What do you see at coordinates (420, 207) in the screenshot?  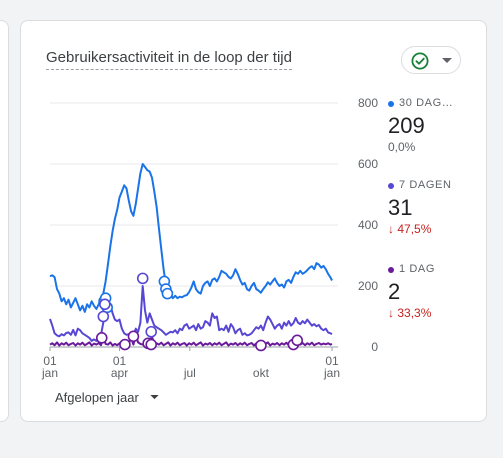 I see `metric-7-days: 7 DAGEN 31 ↓ 47,5%` at bounding box center [420, 207].